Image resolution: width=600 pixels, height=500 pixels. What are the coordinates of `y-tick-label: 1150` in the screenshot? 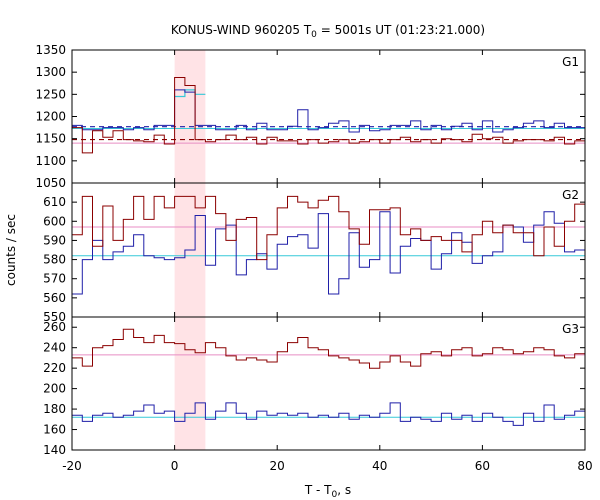 It's located at (50, 139).